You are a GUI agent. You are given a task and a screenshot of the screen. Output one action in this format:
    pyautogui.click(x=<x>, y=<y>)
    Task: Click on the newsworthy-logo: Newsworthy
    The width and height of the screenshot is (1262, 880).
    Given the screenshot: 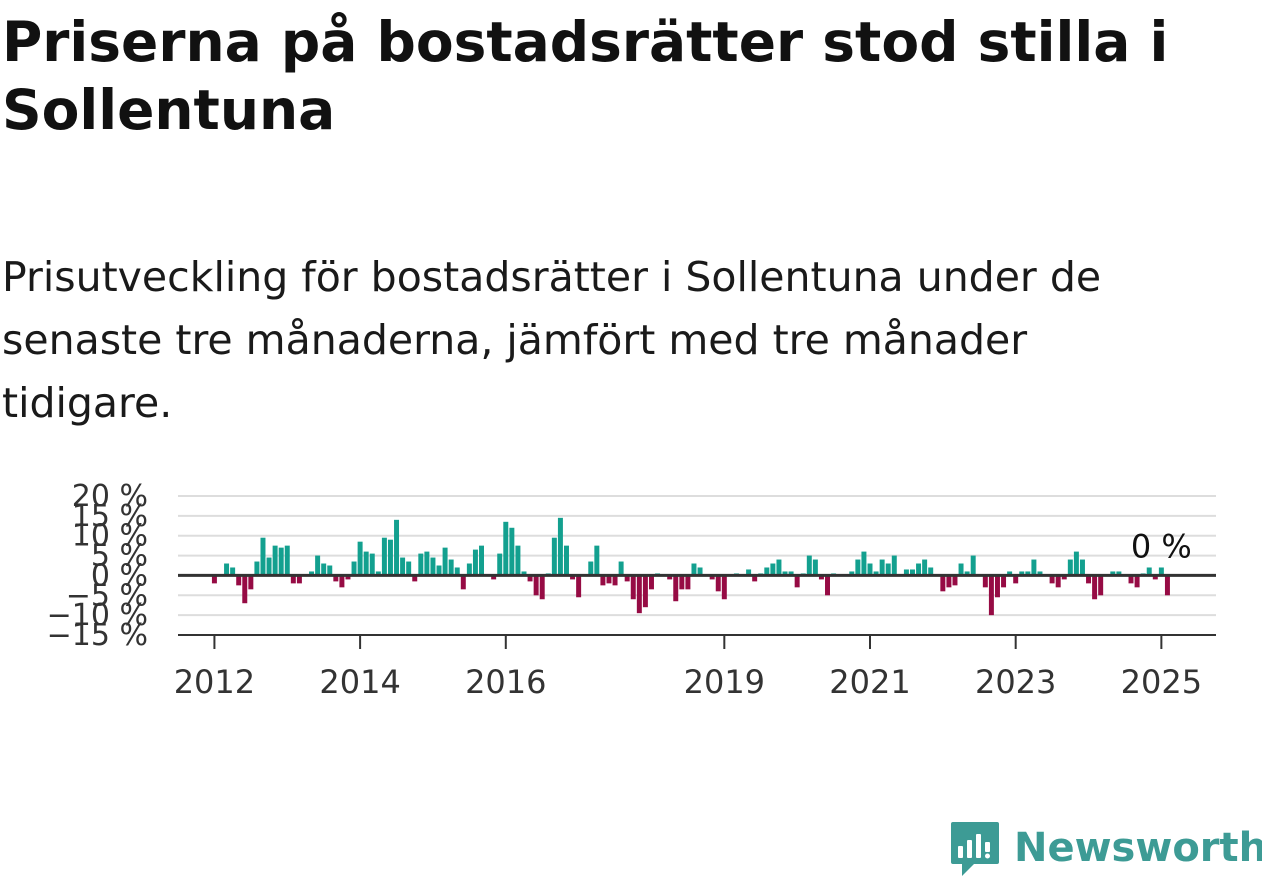 What is the action you would take?
    pyautogui.click(x=1106, y=848)
    